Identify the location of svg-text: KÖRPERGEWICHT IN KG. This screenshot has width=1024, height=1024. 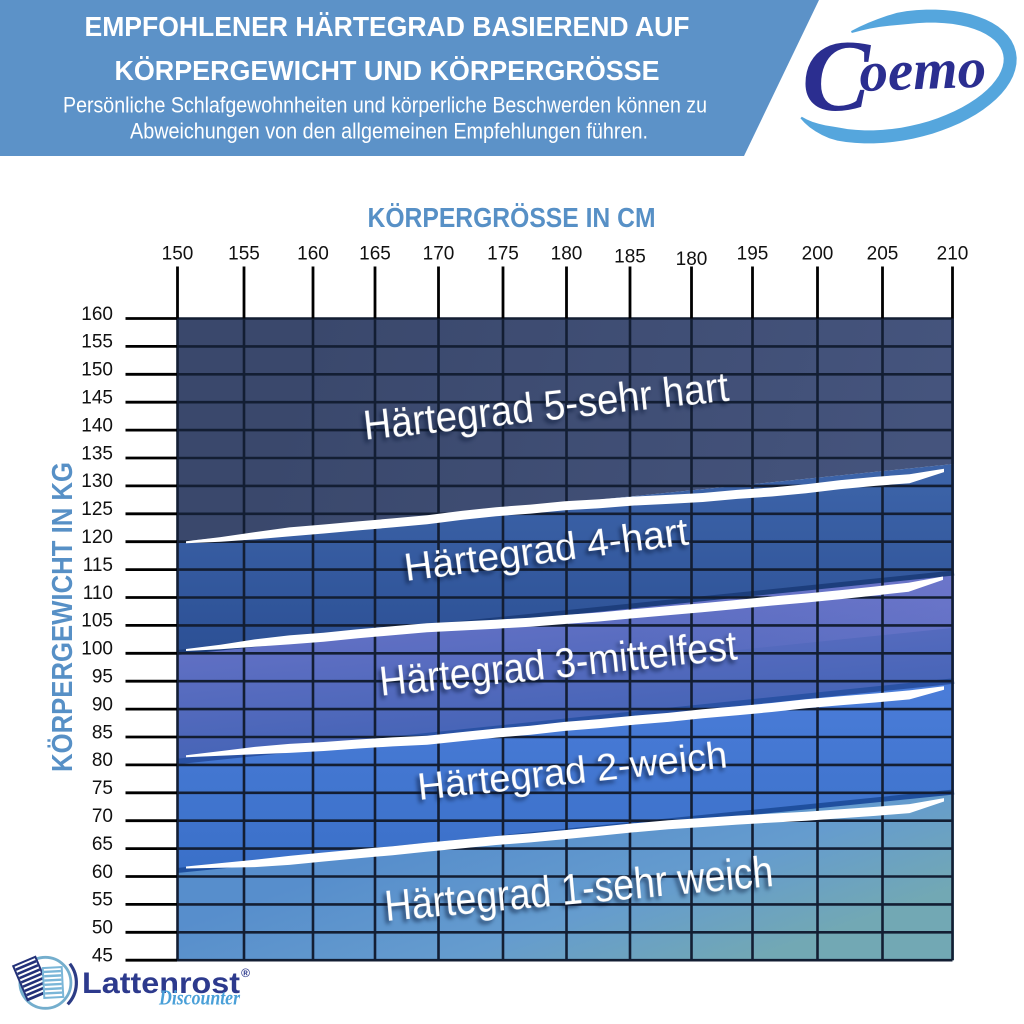
(62, 617).